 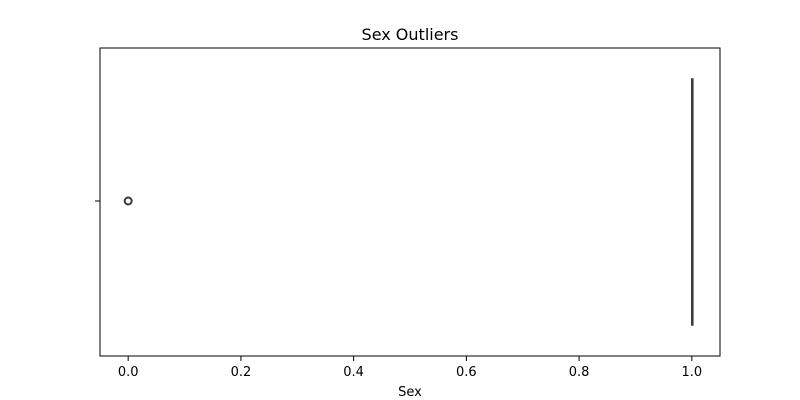 I want to click on x-tick-label: 0.6, so click(x=466, y=372).